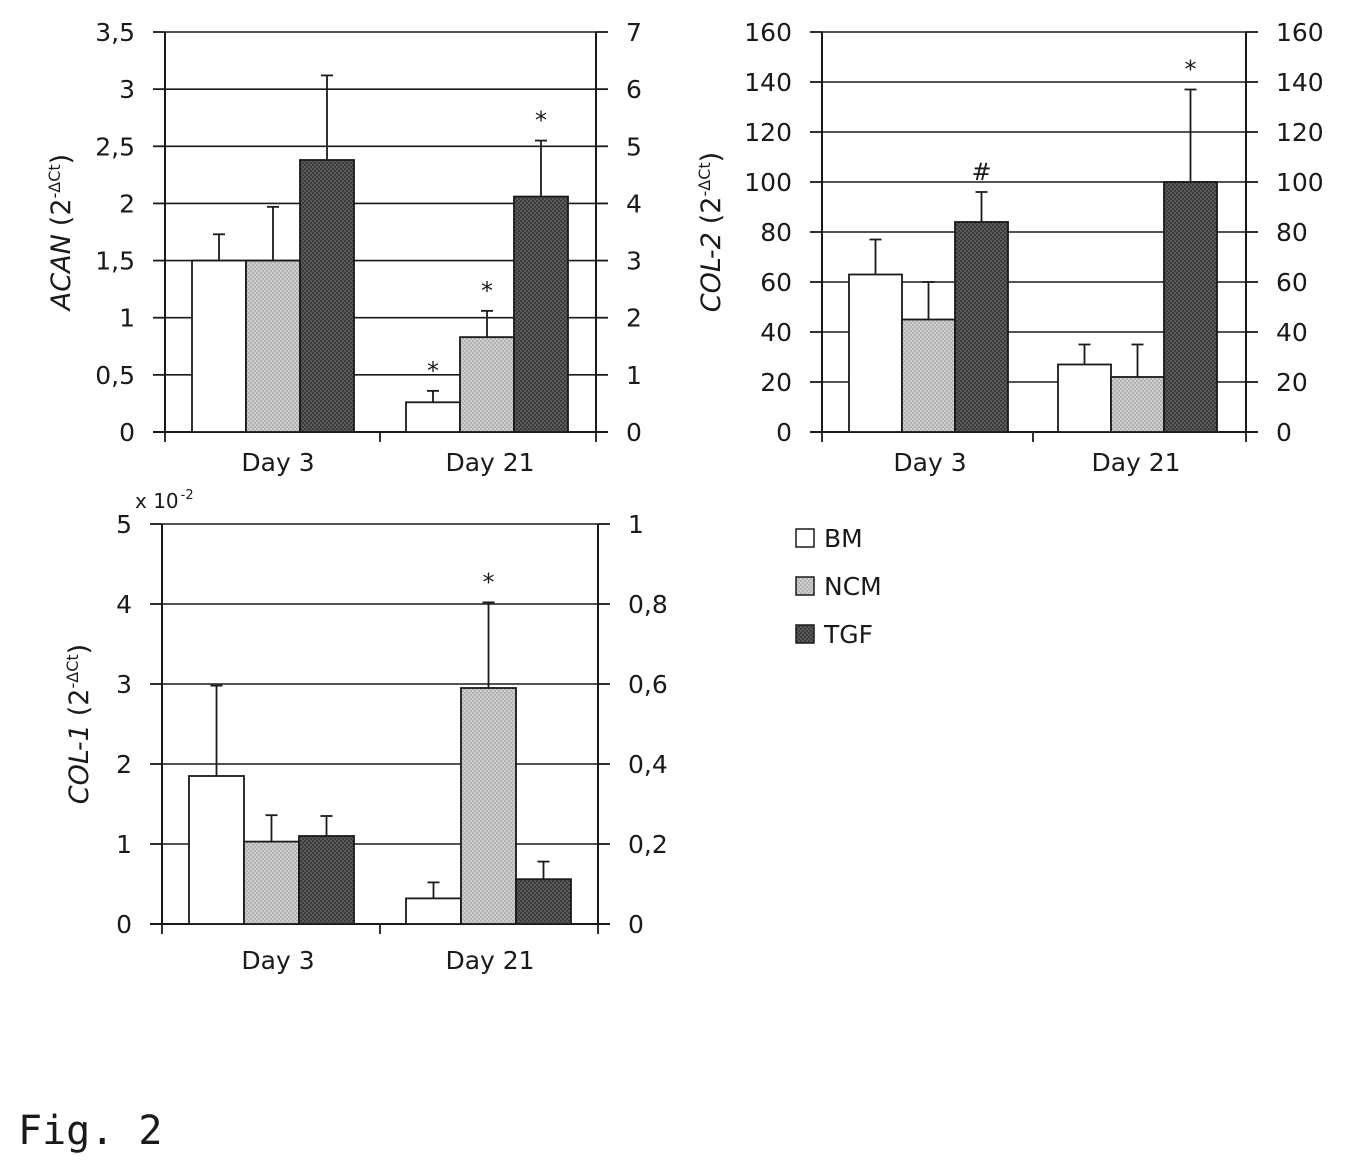  Describe the element at coordinates (634, 146) in the screenshot. I see `y2-tick-label: 5` at that location.